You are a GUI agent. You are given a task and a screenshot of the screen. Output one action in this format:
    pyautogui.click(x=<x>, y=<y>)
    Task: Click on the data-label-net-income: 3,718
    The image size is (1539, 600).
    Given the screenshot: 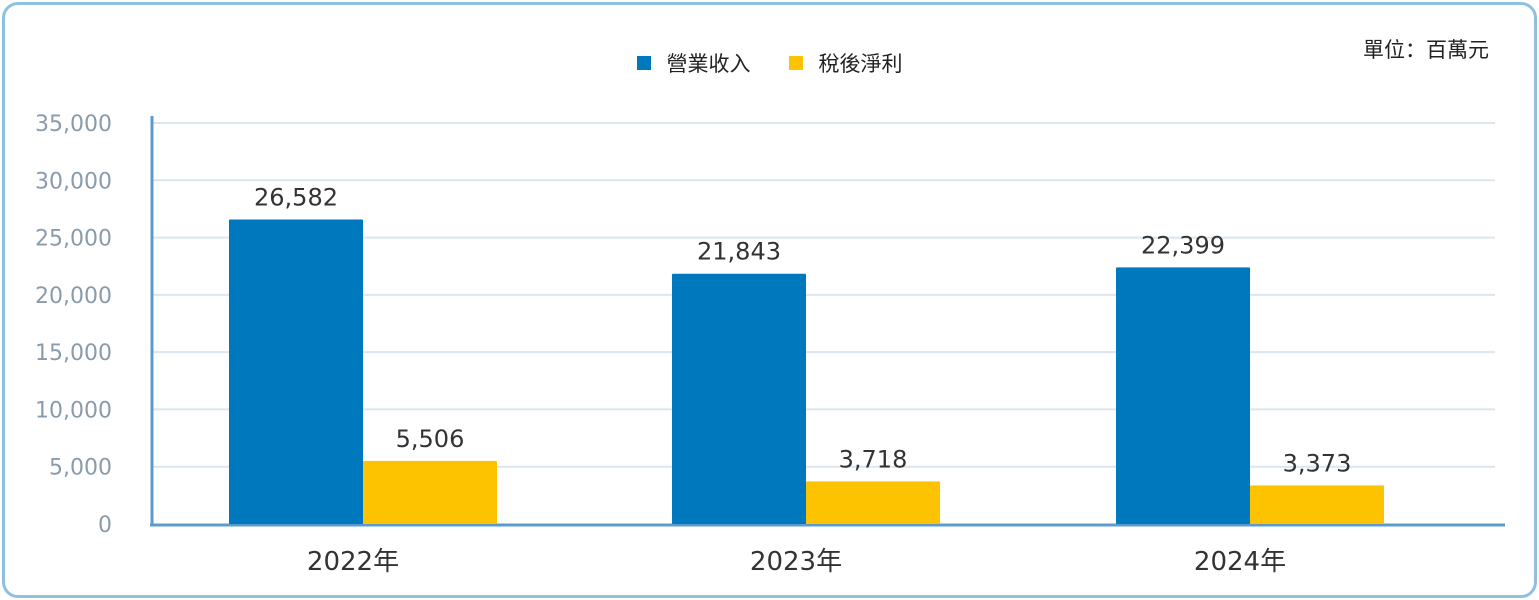 What is the action you would take?
    pyautogui.click(x=873, y=459)
    